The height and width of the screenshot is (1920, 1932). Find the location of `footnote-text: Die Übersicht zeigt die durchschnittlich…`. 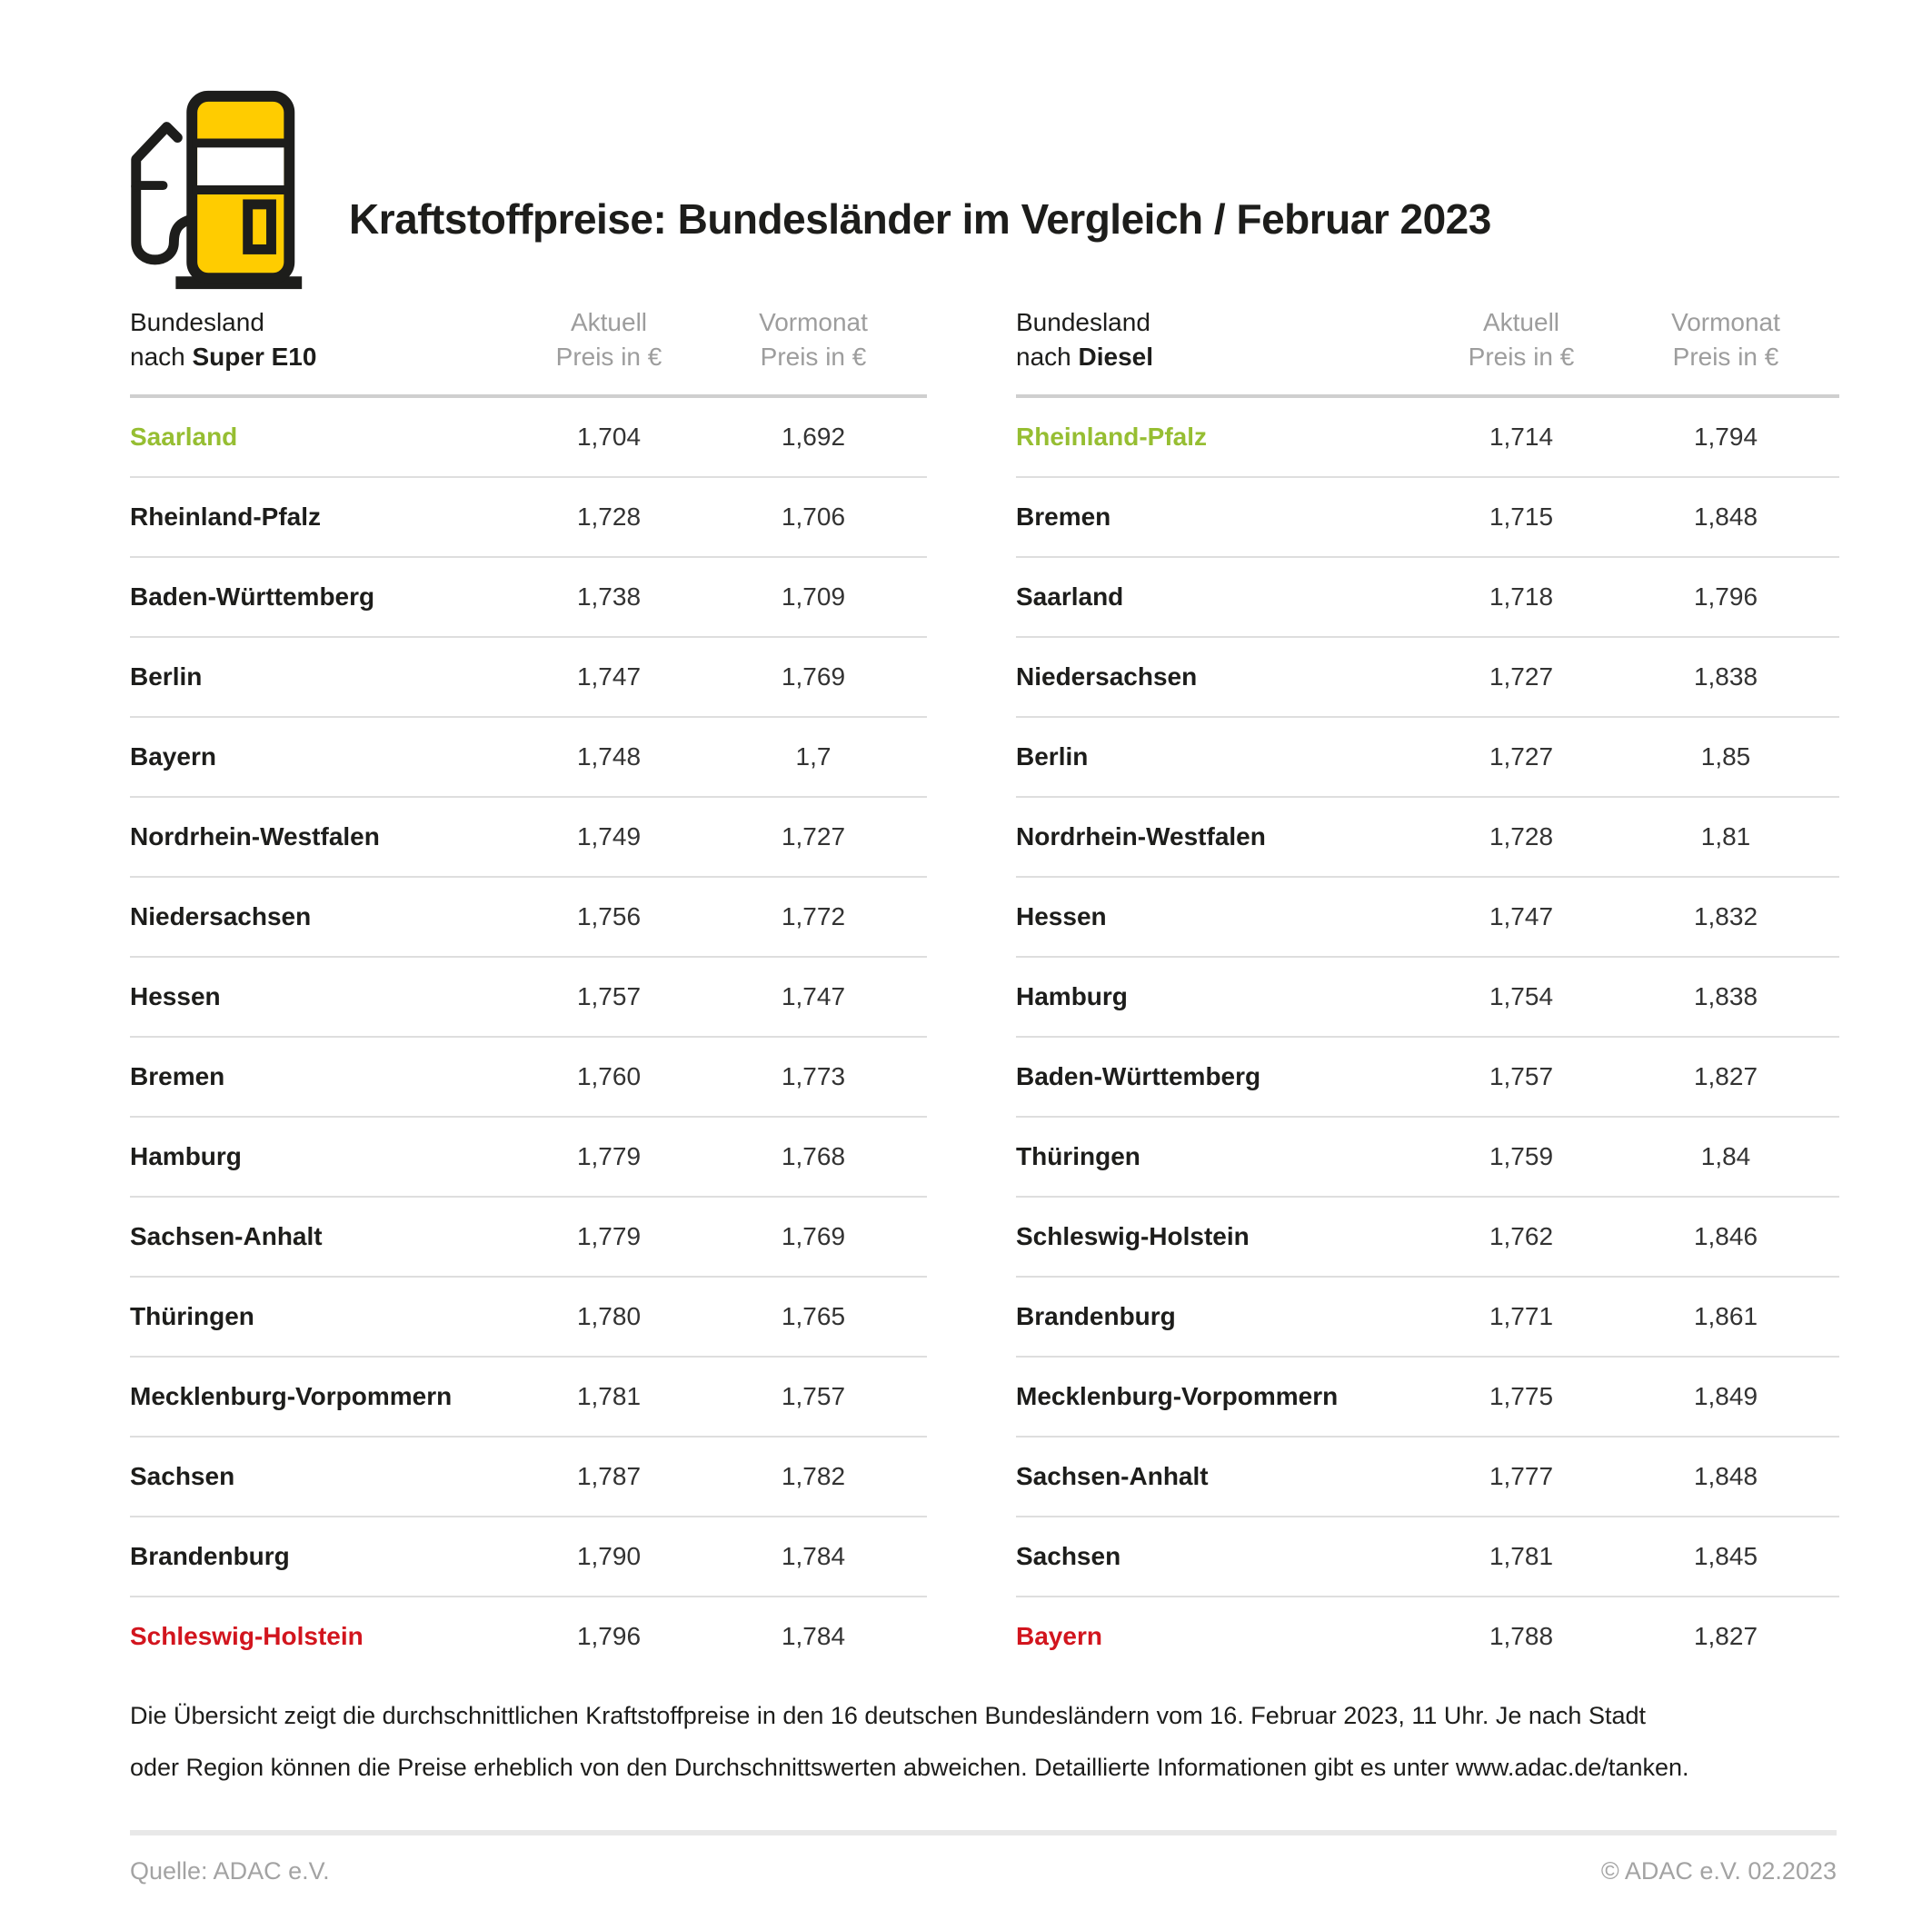

footnote-text: Die Übersicht zeigt die durchschnittlich… is located at coordinates (910, 1741).